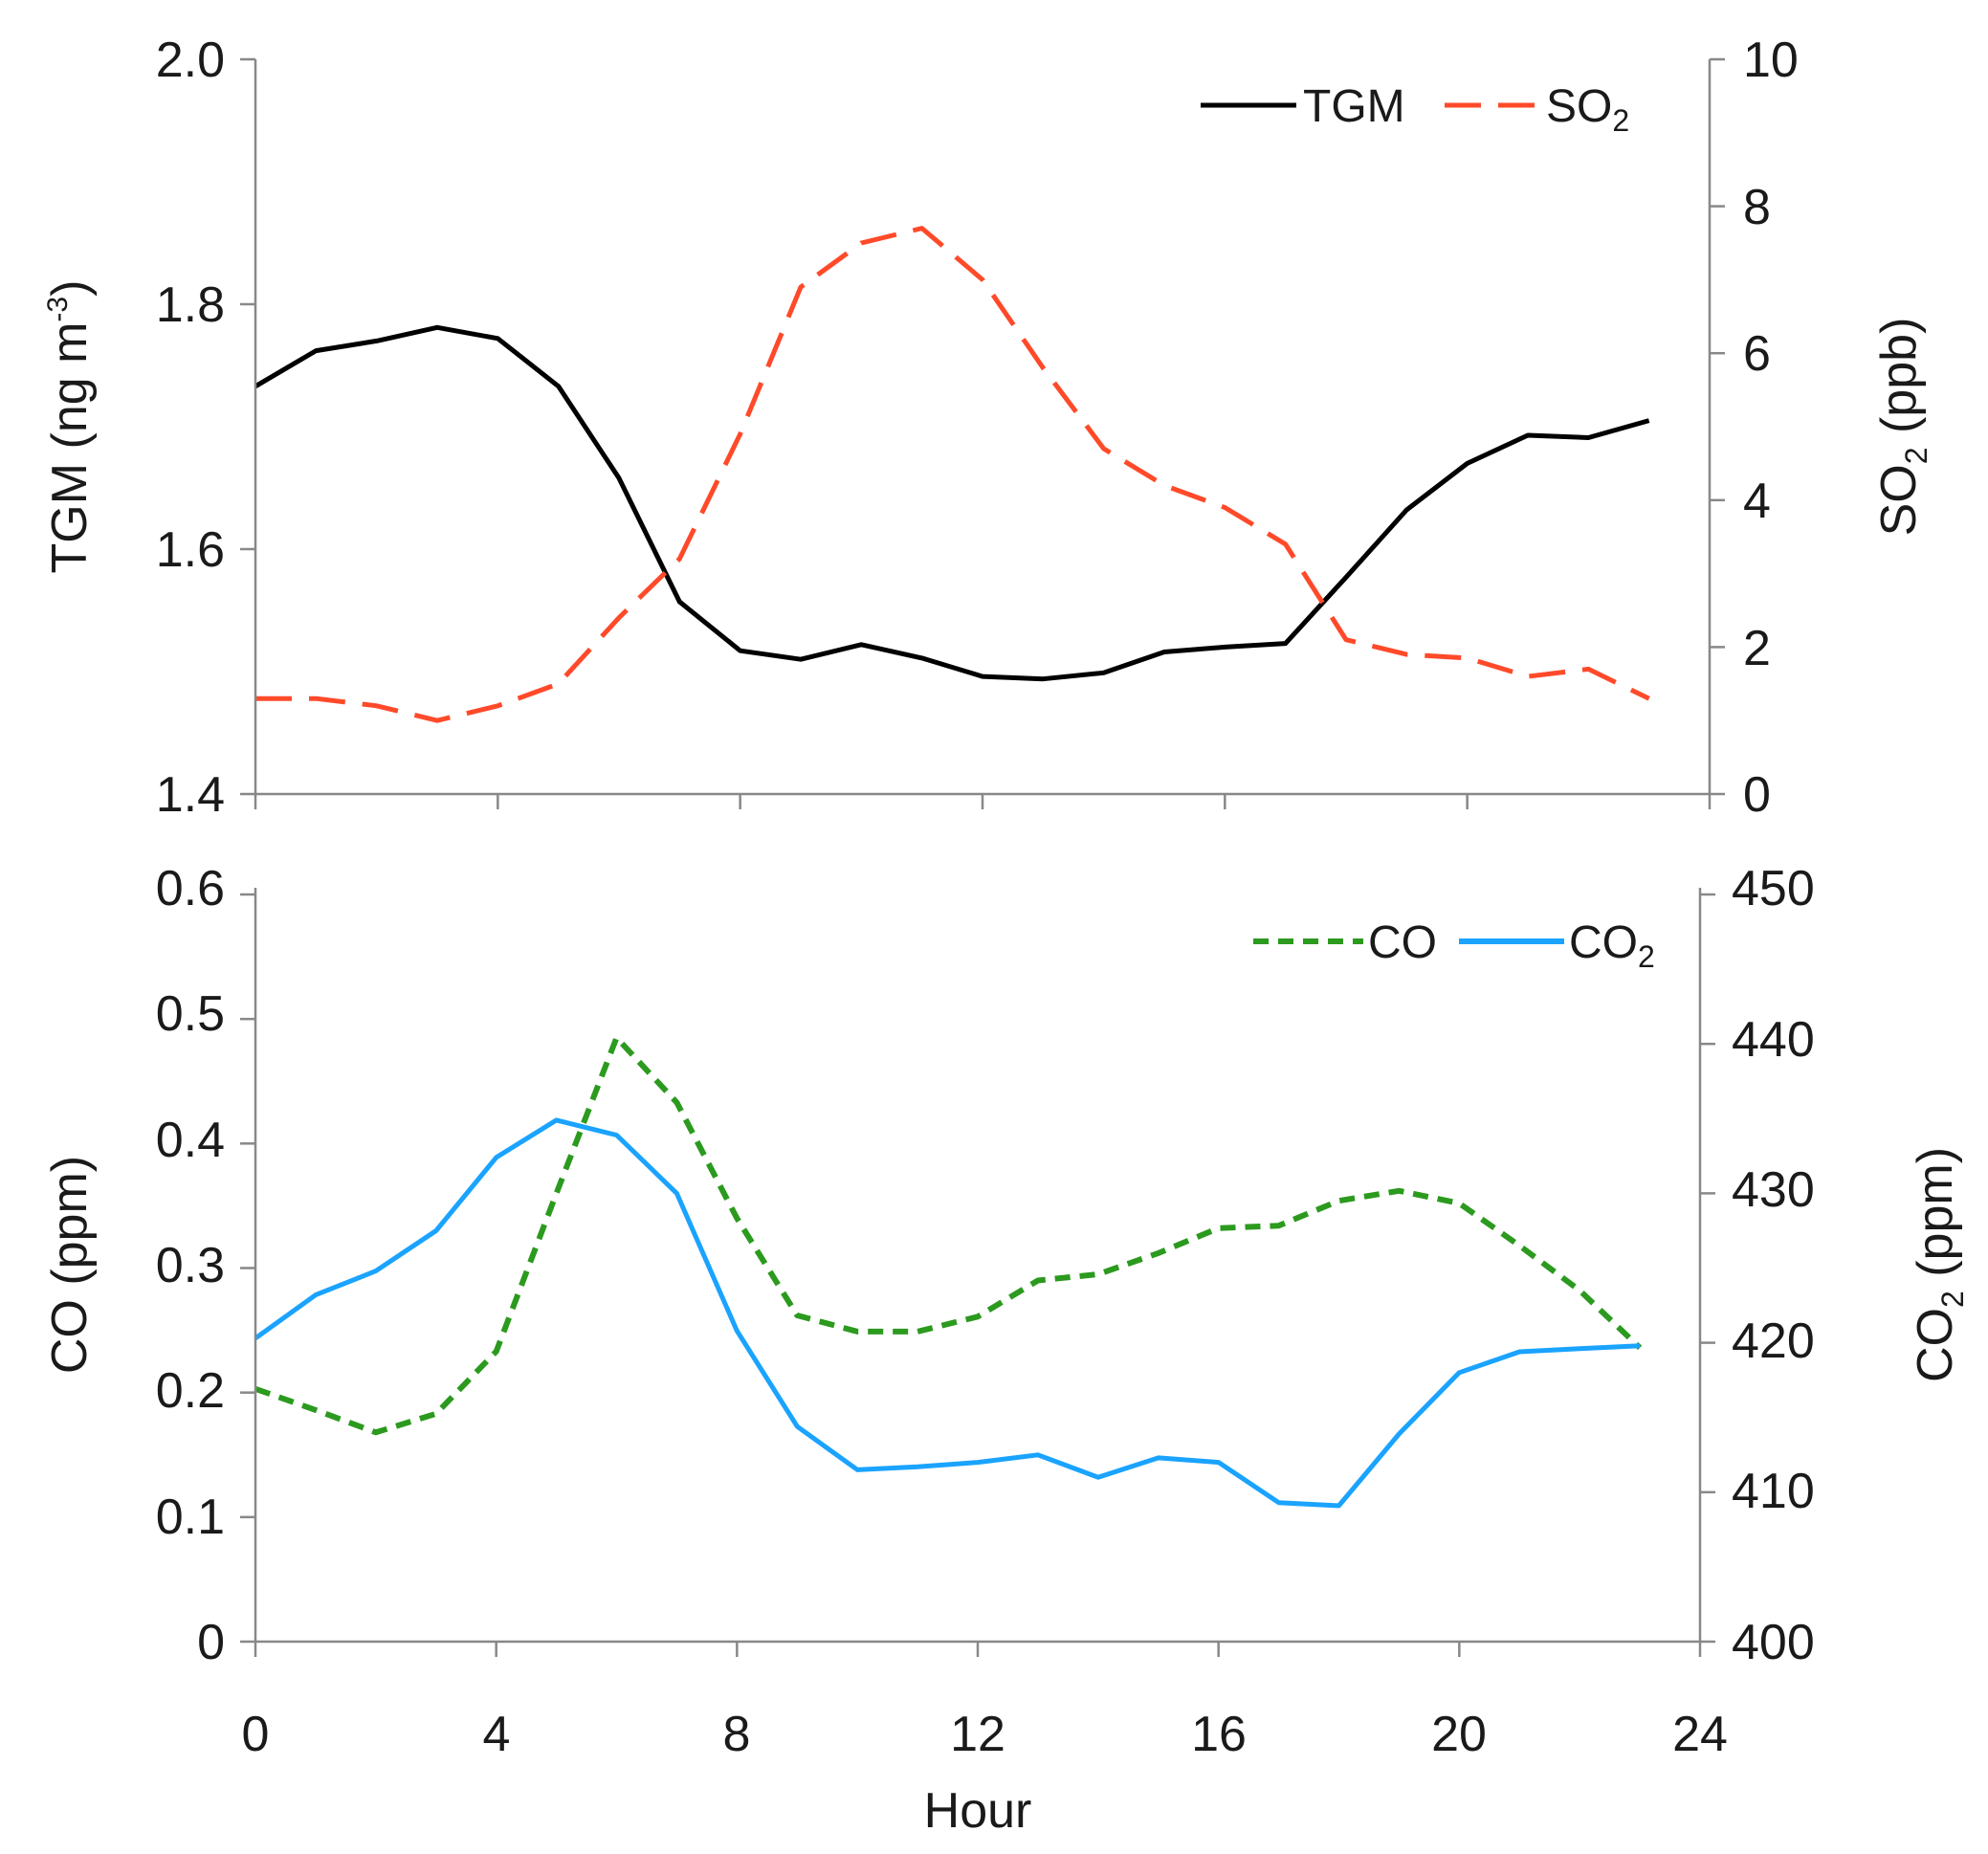 This screenshot has width=1988, height=1854. What do you see at coordinates (190, 1265) in the screenshot?
I see `bottom-left-tick-label: 0.3` at bounding box center [190, 1265].